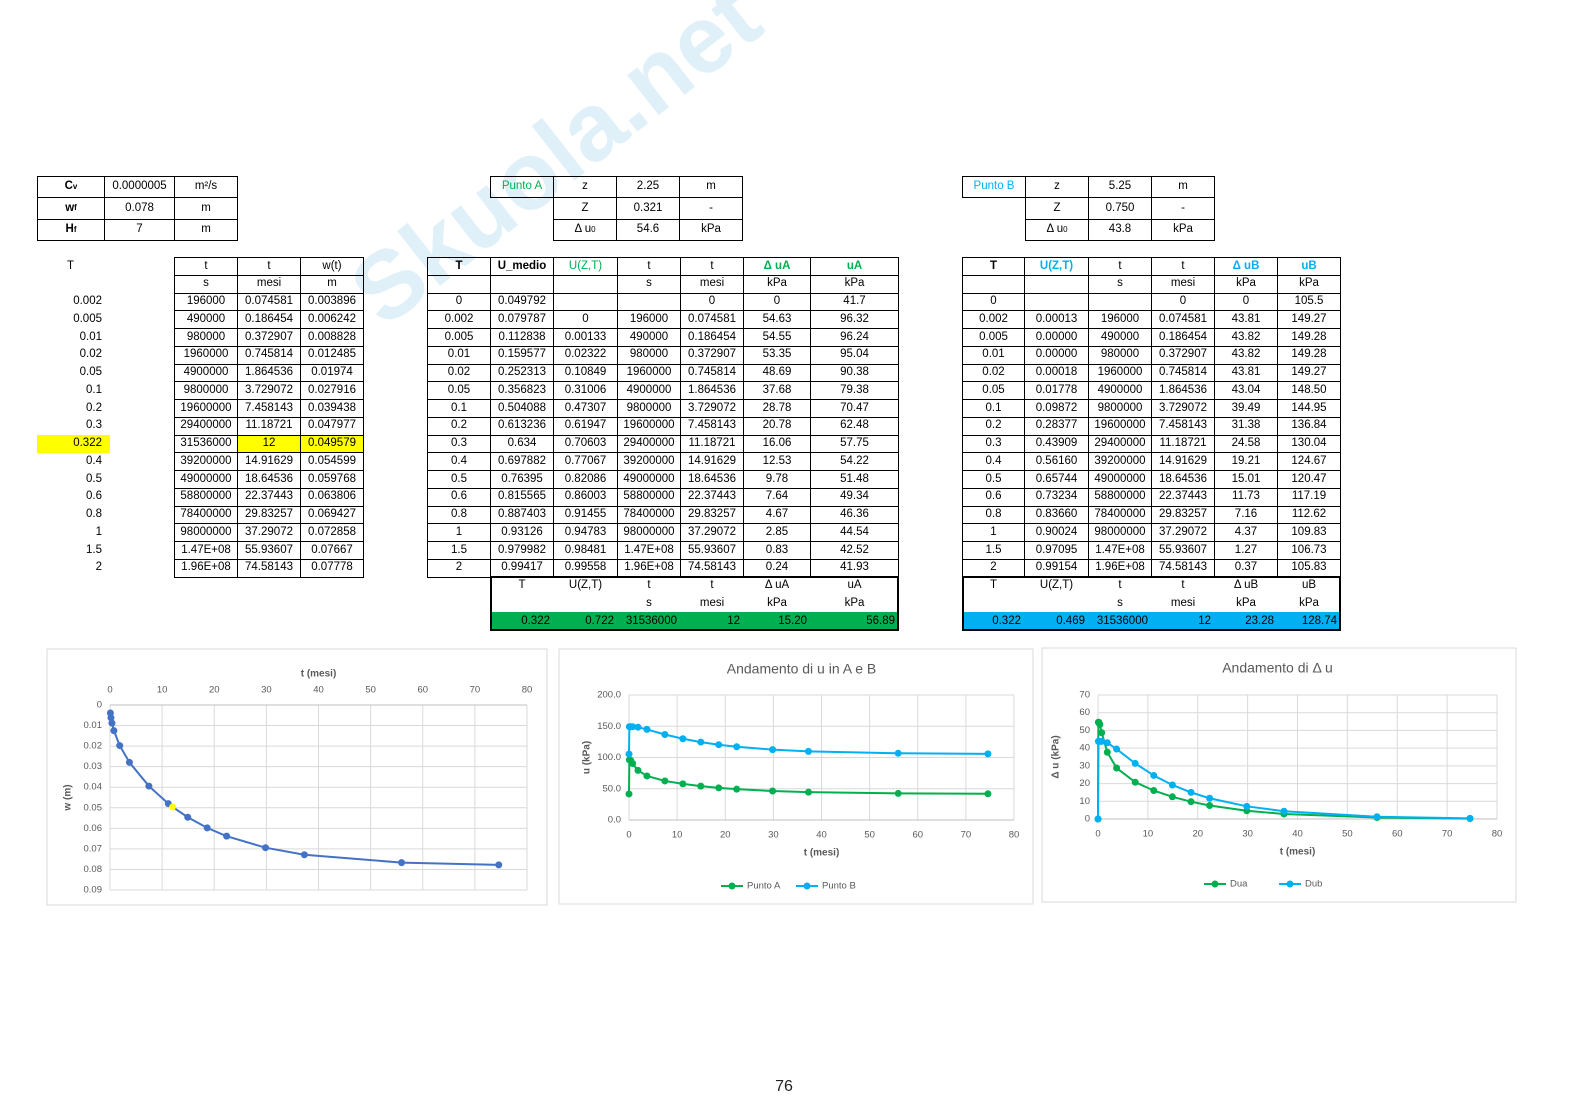  I want to click on table-cell: 0.613236, so click(522, 426).